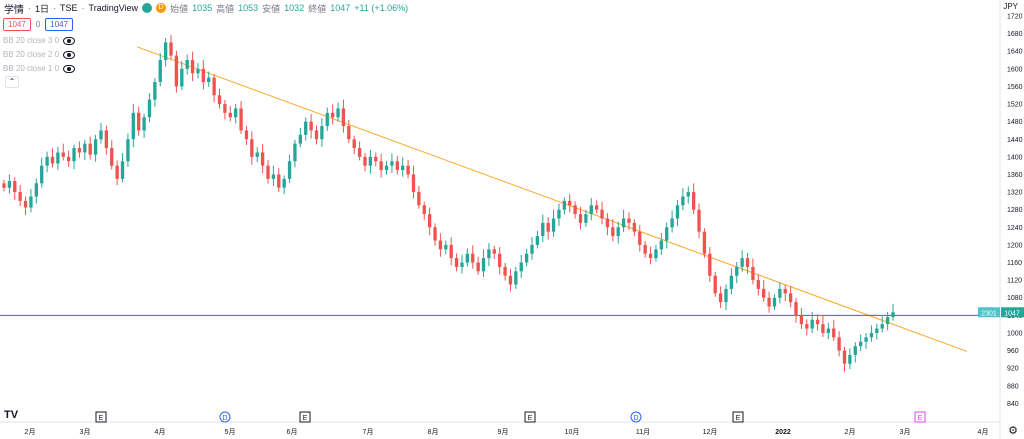  Describe the element at coordinates (31, 68) in the screenshot. I see `indicator-label: BB 20 close 1 0` at that location.